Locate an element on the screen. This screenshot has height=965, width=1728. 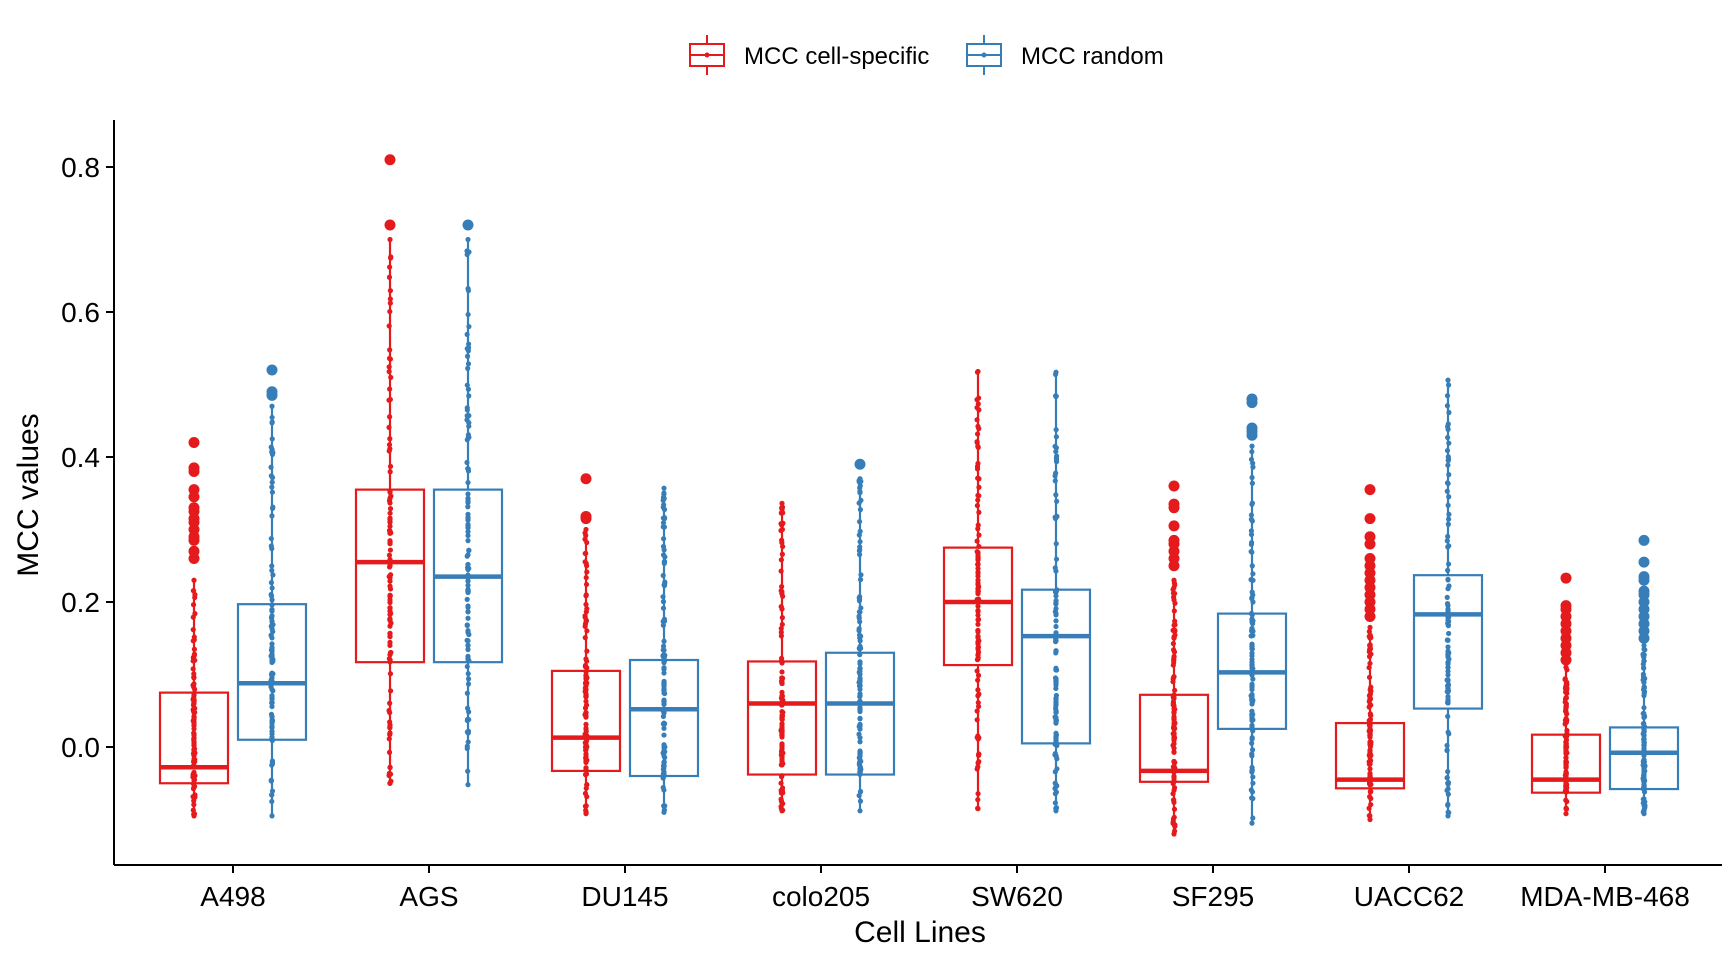
legend-label: MCC cell-specific is located at coordinates (836, 56).